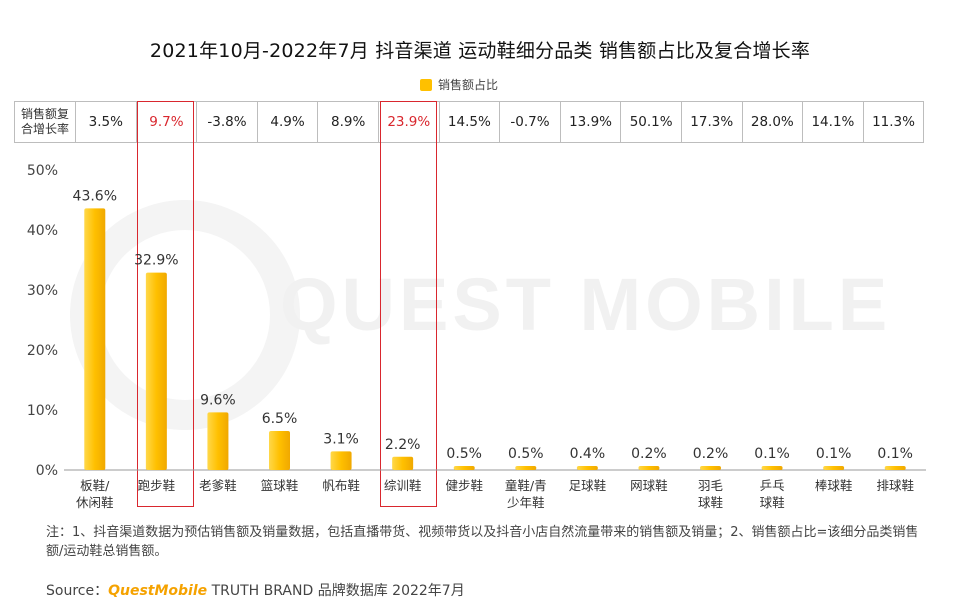 The width and height of the screenshot is (960, 614). Describe the element at coordinates (42, 231) in the screenshot. I see `y-tick-label: 40%` at that location.